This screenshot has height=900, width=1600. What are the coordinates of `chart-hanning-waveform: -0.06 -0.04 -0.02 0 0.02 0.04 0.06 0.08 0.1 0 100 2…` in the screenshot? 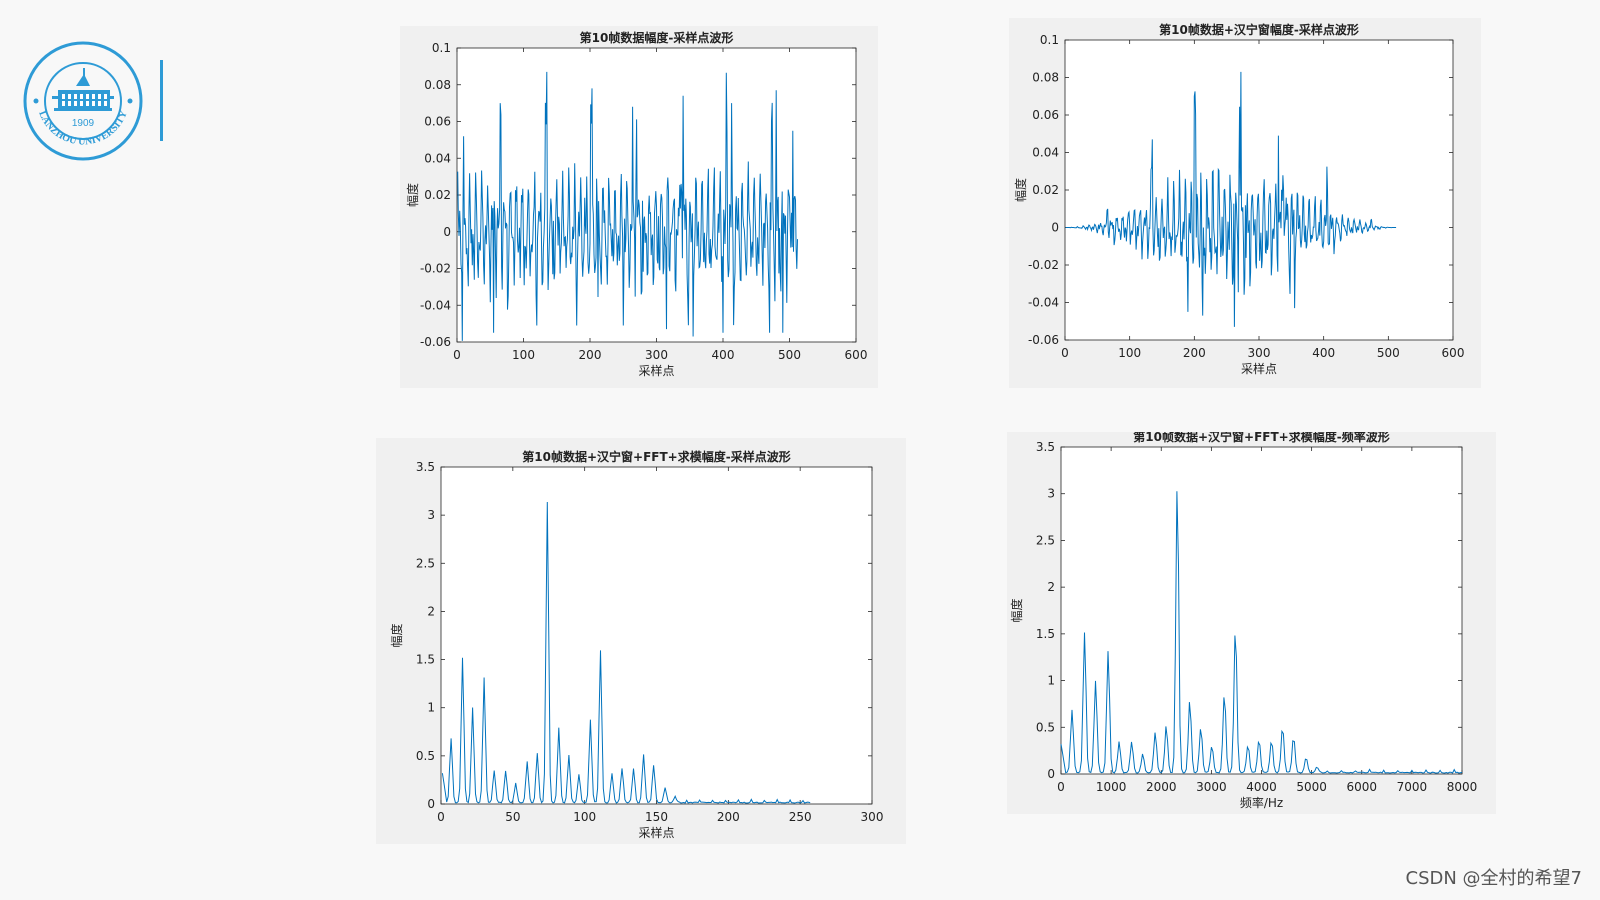 It's located at (1239, 199).